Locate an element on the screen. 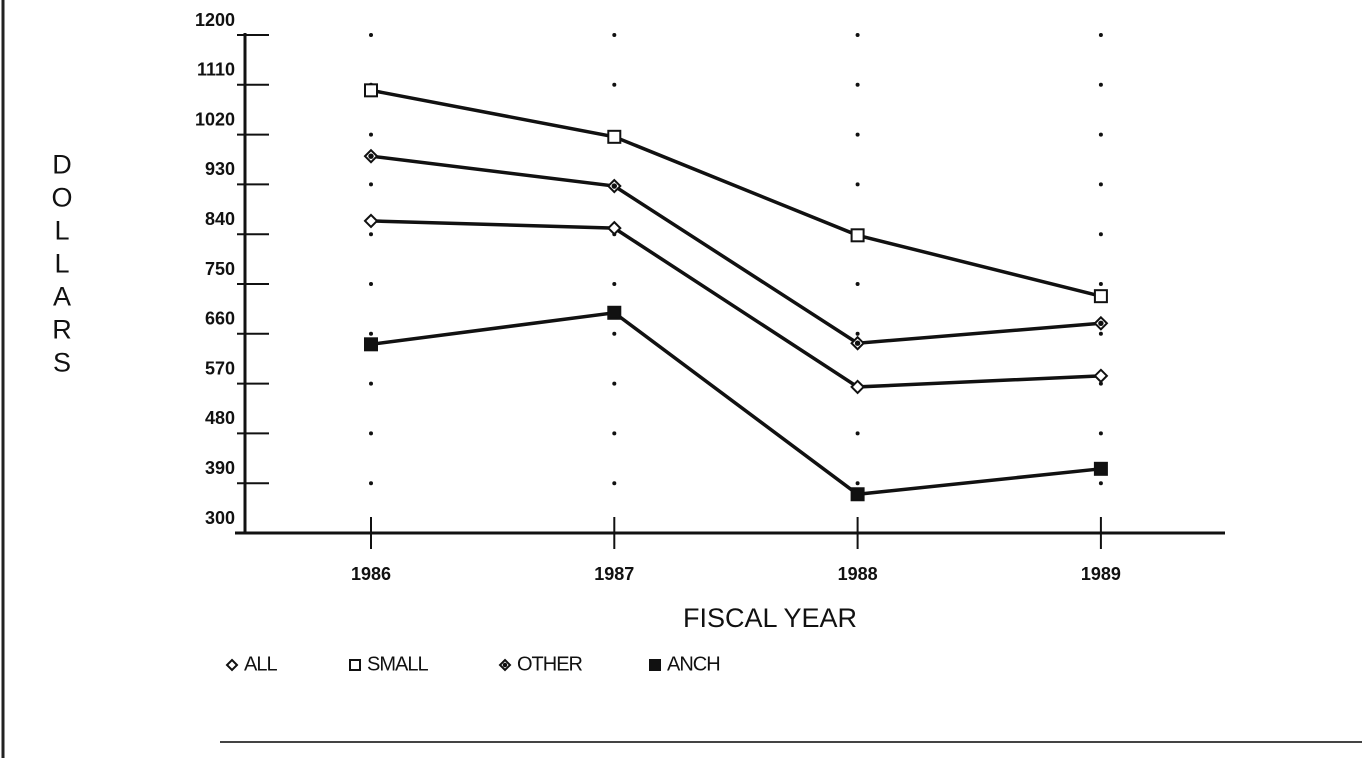 The width and height of the screenshot is (1362, 758). x-tick-label: 1988 is located at coordinates (858, 574).